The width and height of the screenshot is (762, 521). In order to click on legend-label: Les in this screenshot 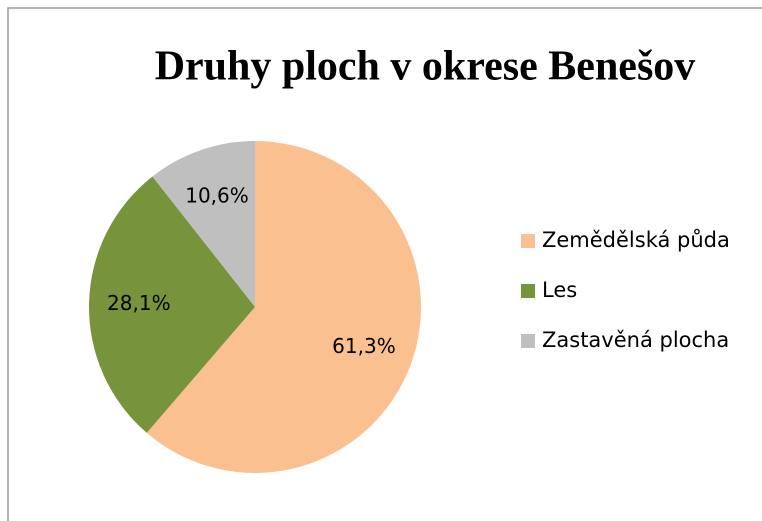, I will do `click(559, 290)`.